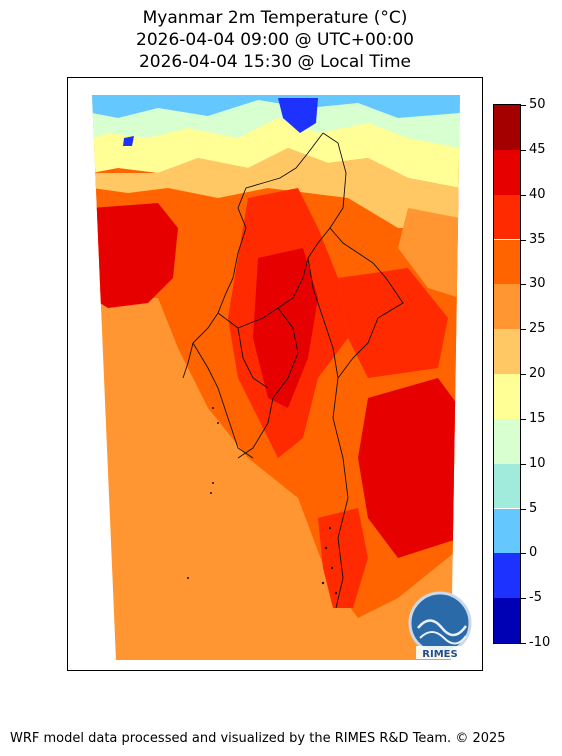  I want to click on colorbar-tick-label: -5, so click(535, 598).